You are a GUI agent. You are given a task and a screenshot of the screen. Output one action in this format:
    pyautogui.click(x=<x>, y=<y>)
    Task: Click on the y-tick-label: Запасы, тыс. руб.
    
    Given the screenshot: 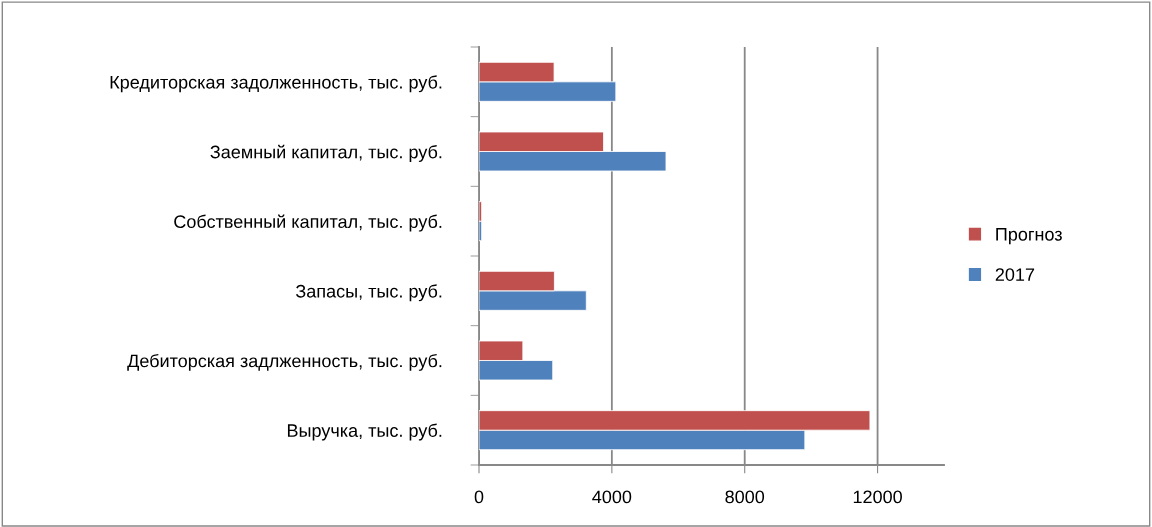 What is the action you would take?
    pyautogui.click(x=368, y=293)
    